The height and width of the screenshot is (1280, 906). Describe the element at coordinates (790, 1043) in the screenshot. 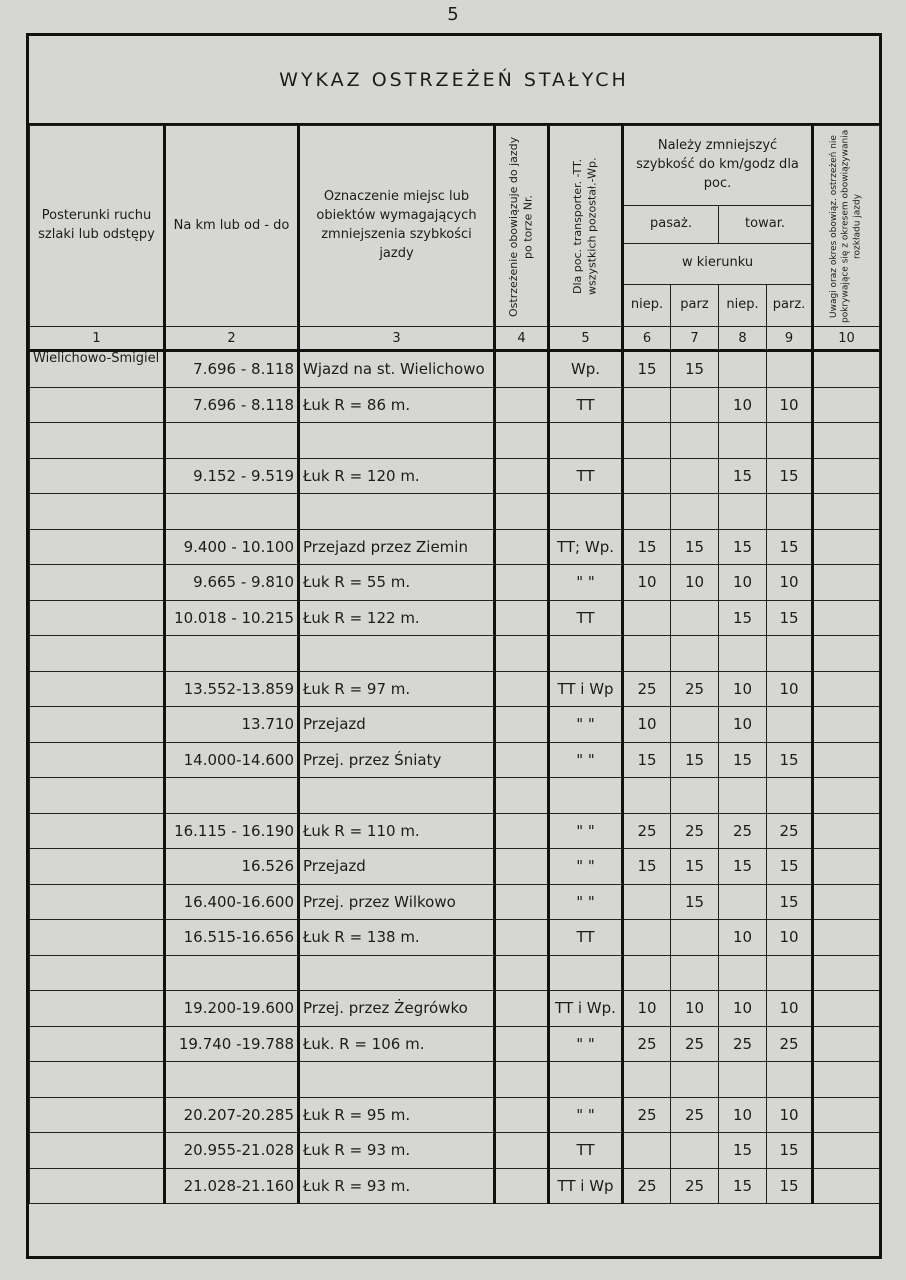

I see `cell-col9: 25` at that location.